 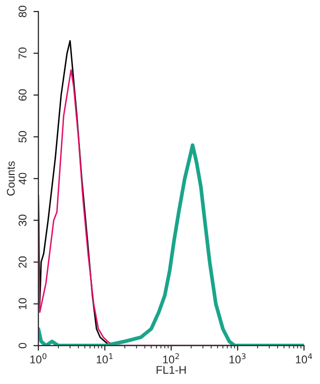 I want to click on x-axis-title: FL1-H, so click(x=171, y=370).